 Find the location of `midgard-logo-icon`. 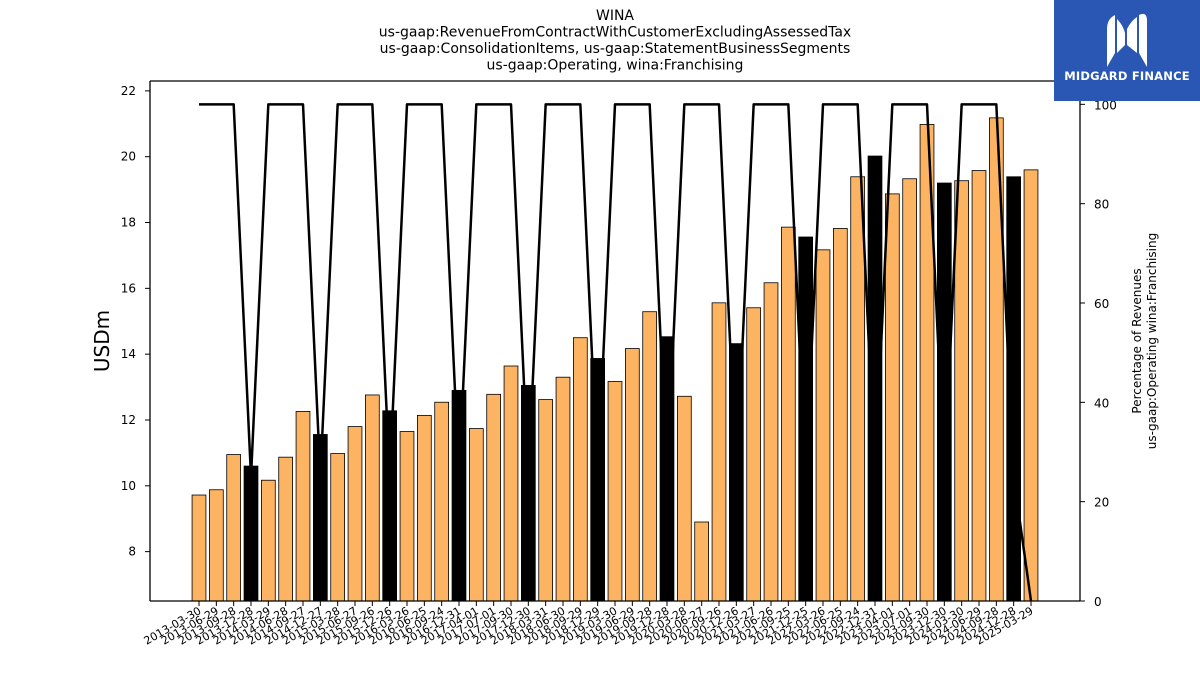

midgard-logo-icon is located at coordinates (1127, 40).